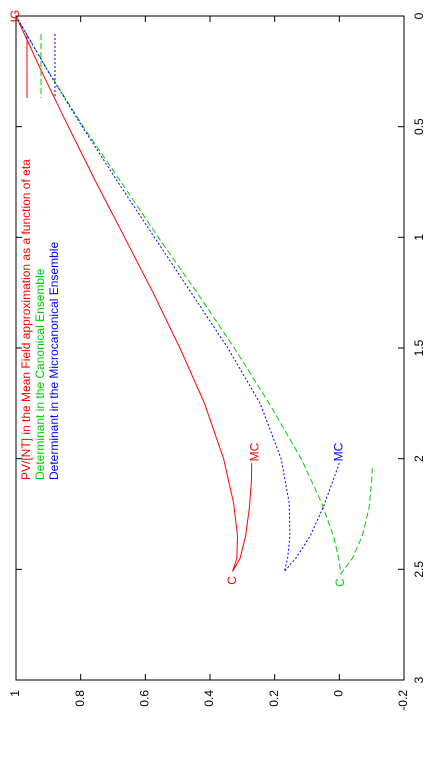 Image resolution: width=436 pixels, height=763 pixels. Describe the element at coordinates (419, 126) in the screenshot. I see `x-tick-label: 0.5` at that location.